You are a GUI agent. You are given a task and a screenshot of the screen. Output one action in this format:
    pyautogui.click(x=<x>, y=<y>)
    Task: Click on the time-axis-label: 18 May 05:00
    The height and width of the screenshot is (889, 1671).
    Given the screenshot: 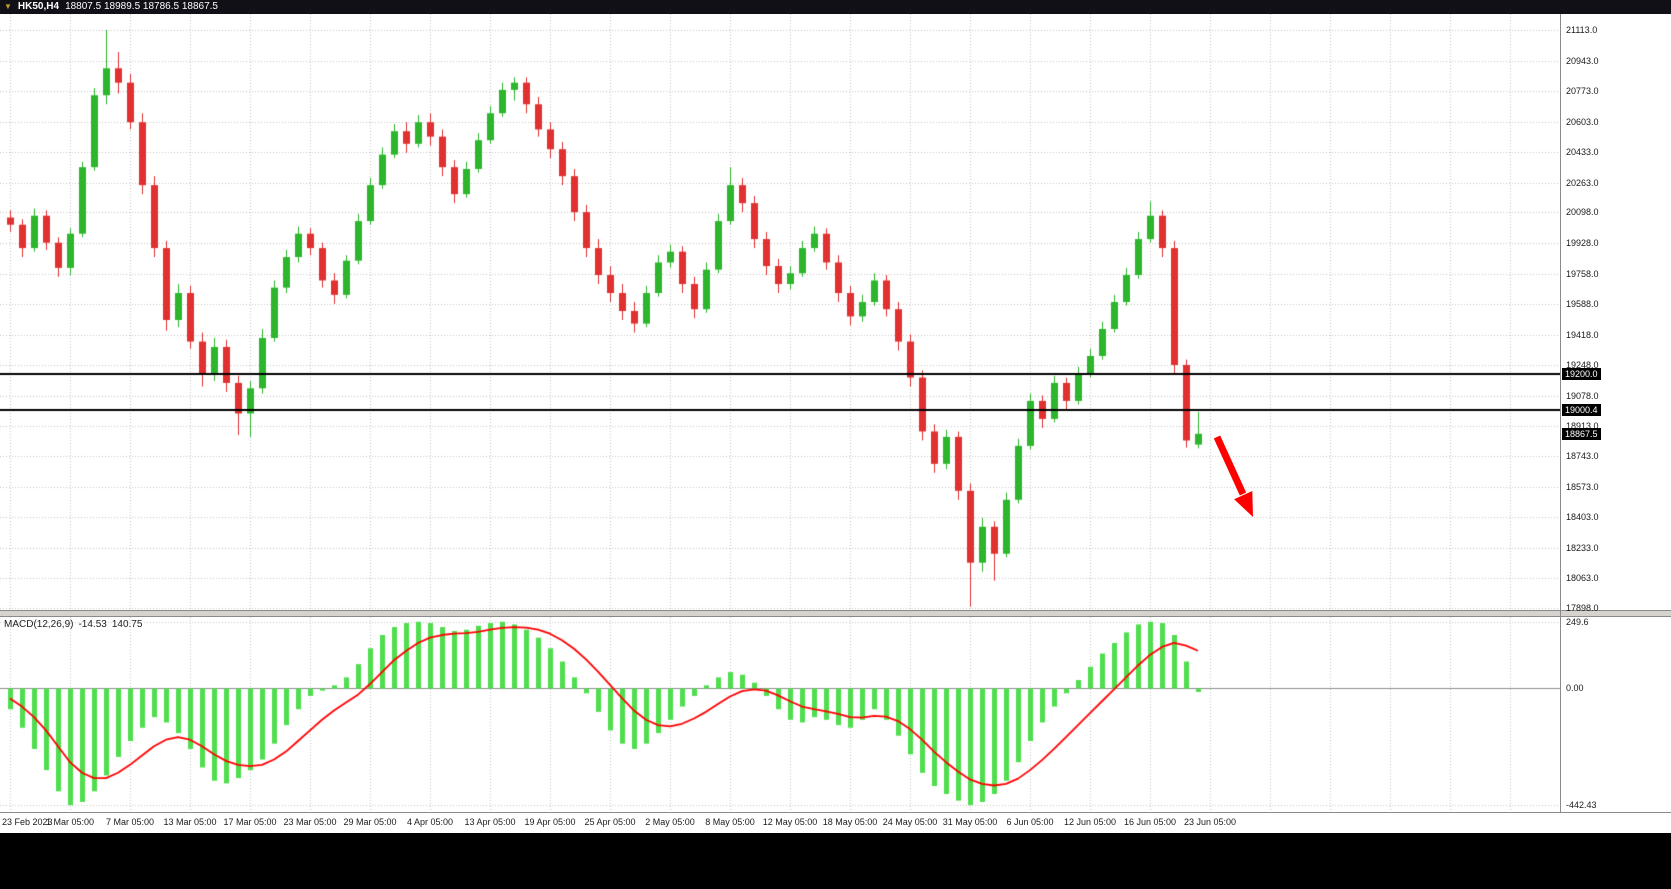 What is the action you would take?
    pyautogui.click(x=850, y=822)
    